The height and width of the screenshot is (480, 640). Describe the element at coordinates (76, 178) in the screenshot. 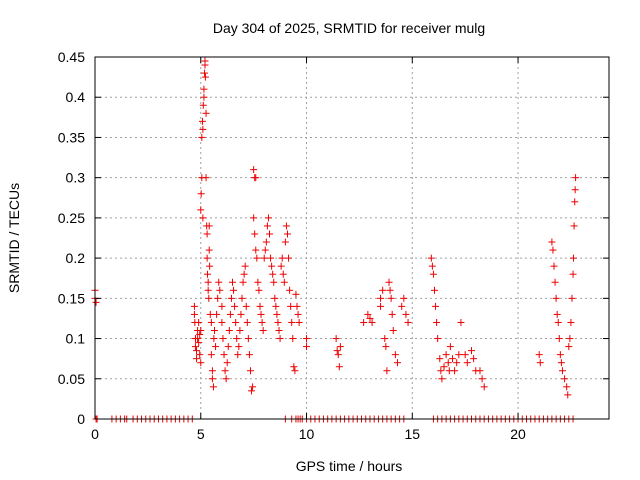

I see `y-tick-label: 0.3` at that location.